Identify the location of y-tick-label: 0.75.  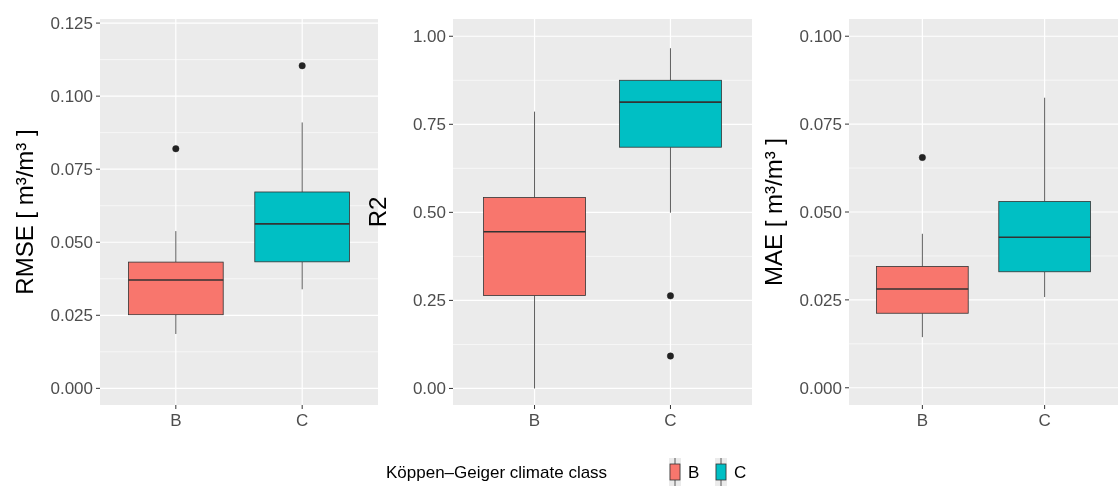
(429, 125).